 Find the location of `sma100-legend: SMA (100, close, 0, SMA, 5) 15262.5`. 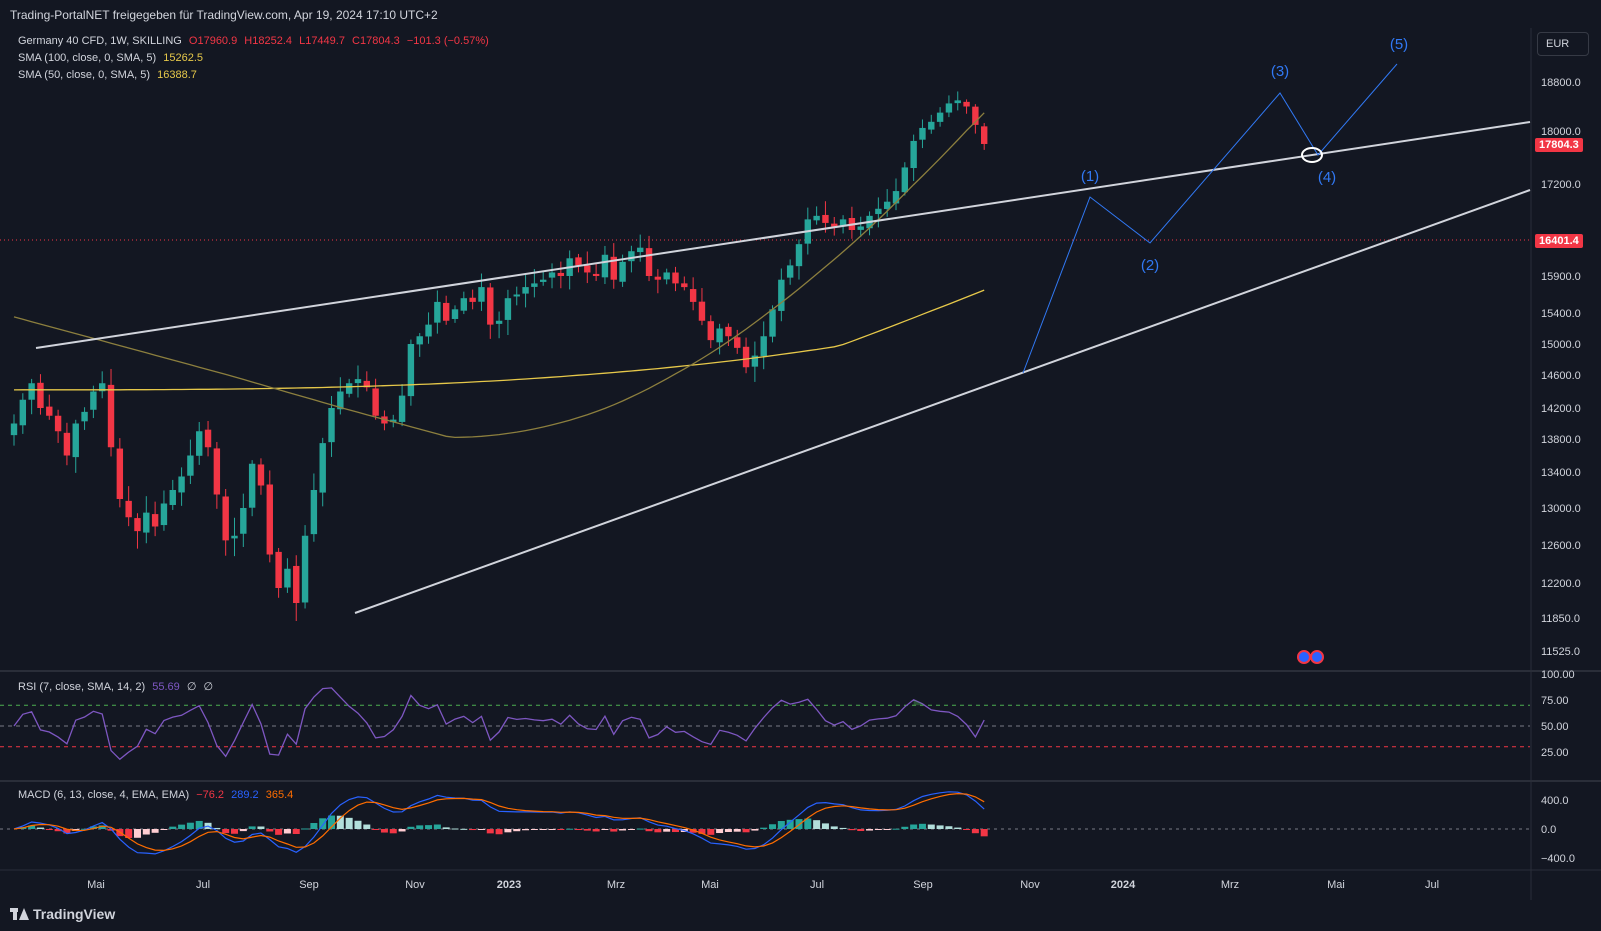

sma100-legend: SMA (100, close, 0, SMA, 5) 15262.5 is located at coordinates (112, 58).